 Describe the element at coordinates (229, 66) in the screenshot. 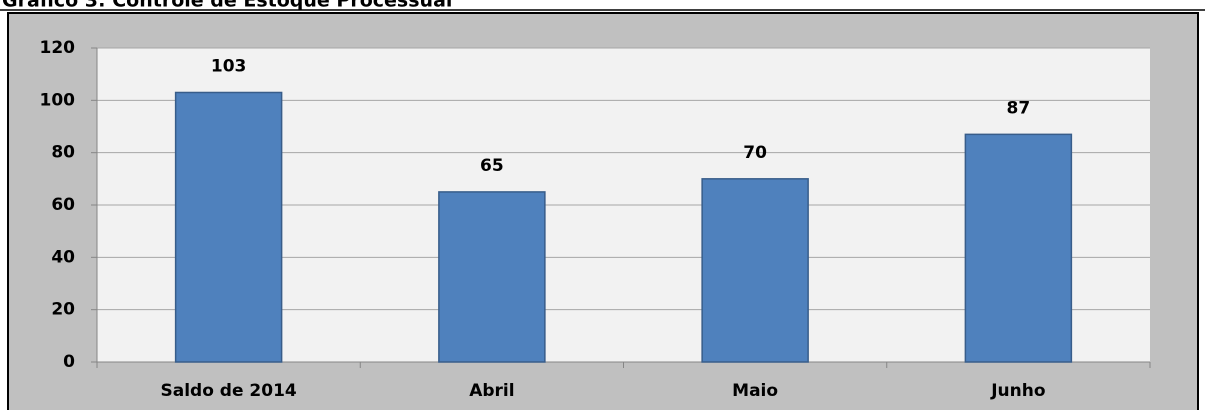

I see `data-label: 103` at that location.